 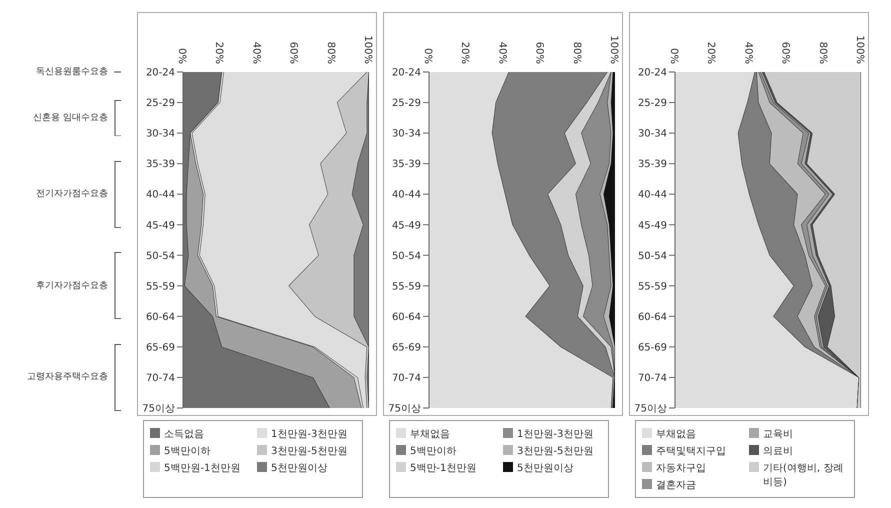 I want to click on legend-label: 소득없음, so click(x=184, y=434).